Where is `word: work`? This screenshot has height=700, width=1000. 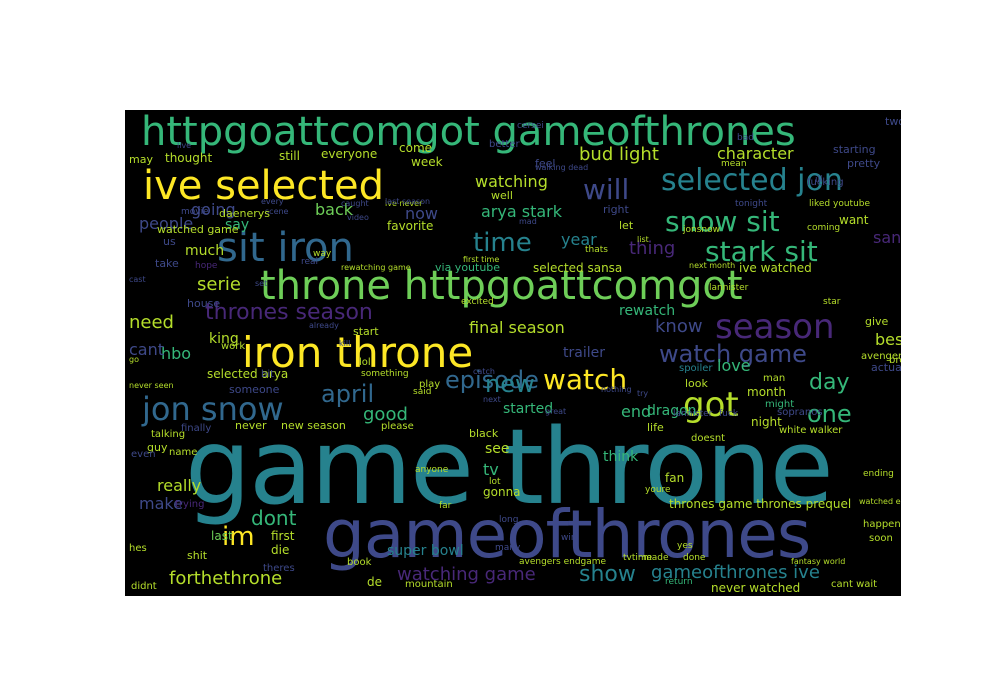
word: work is located at coordinates (233, 346).